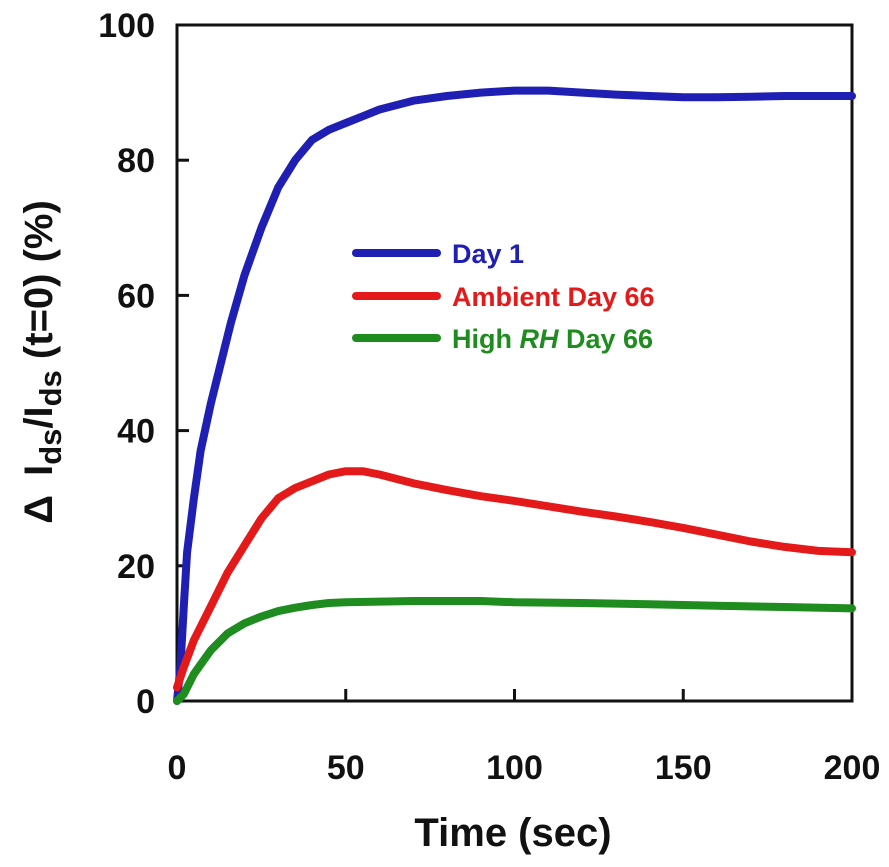 The height and width of the screenshot is (867, 889). Describe the element at coordinates (524, 738) in the screenshot. I see `x-axis-ticks: 0 50 100 150 200` at that location.